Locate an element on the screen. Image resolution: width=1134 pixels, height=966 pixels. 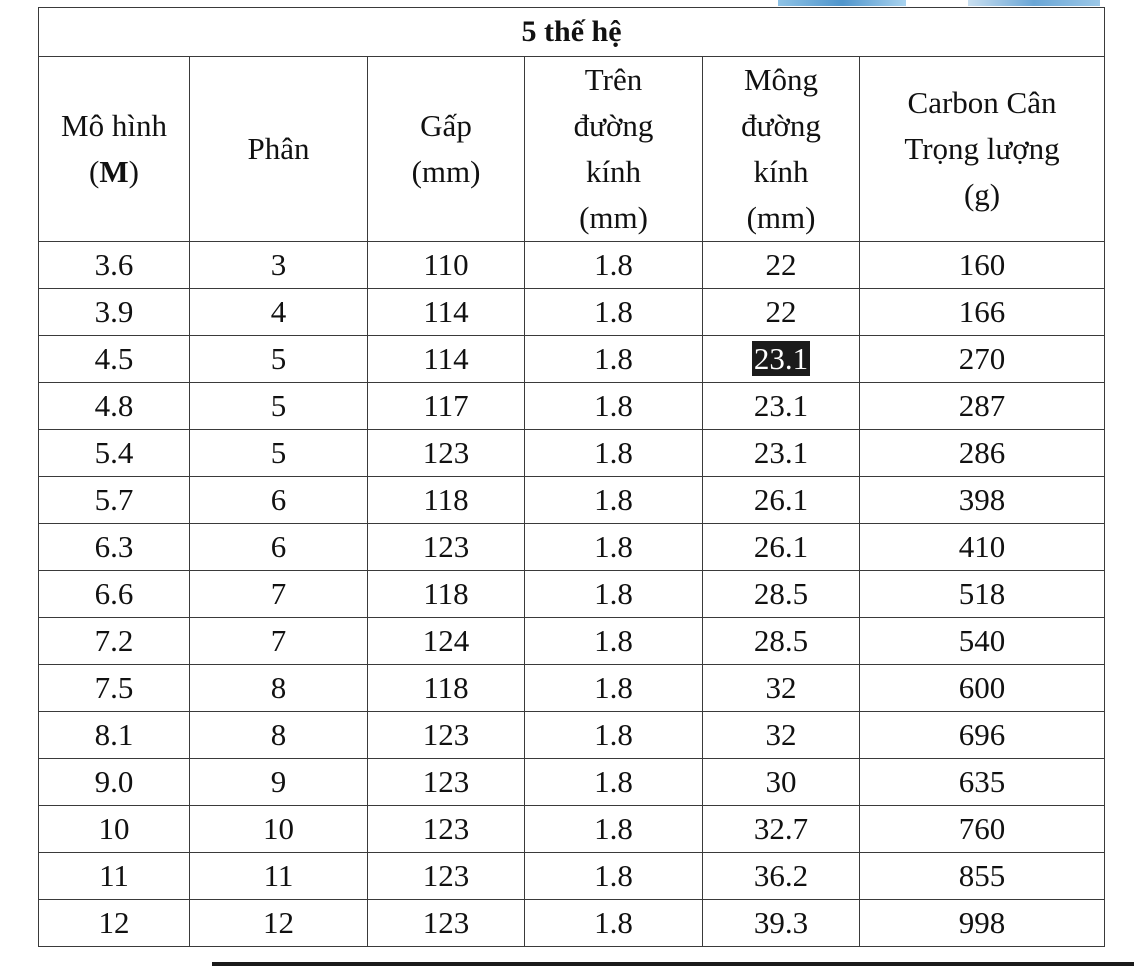
table-row: 3.9 4 114 1.8 22 166 is located at coordinates (572, 312).